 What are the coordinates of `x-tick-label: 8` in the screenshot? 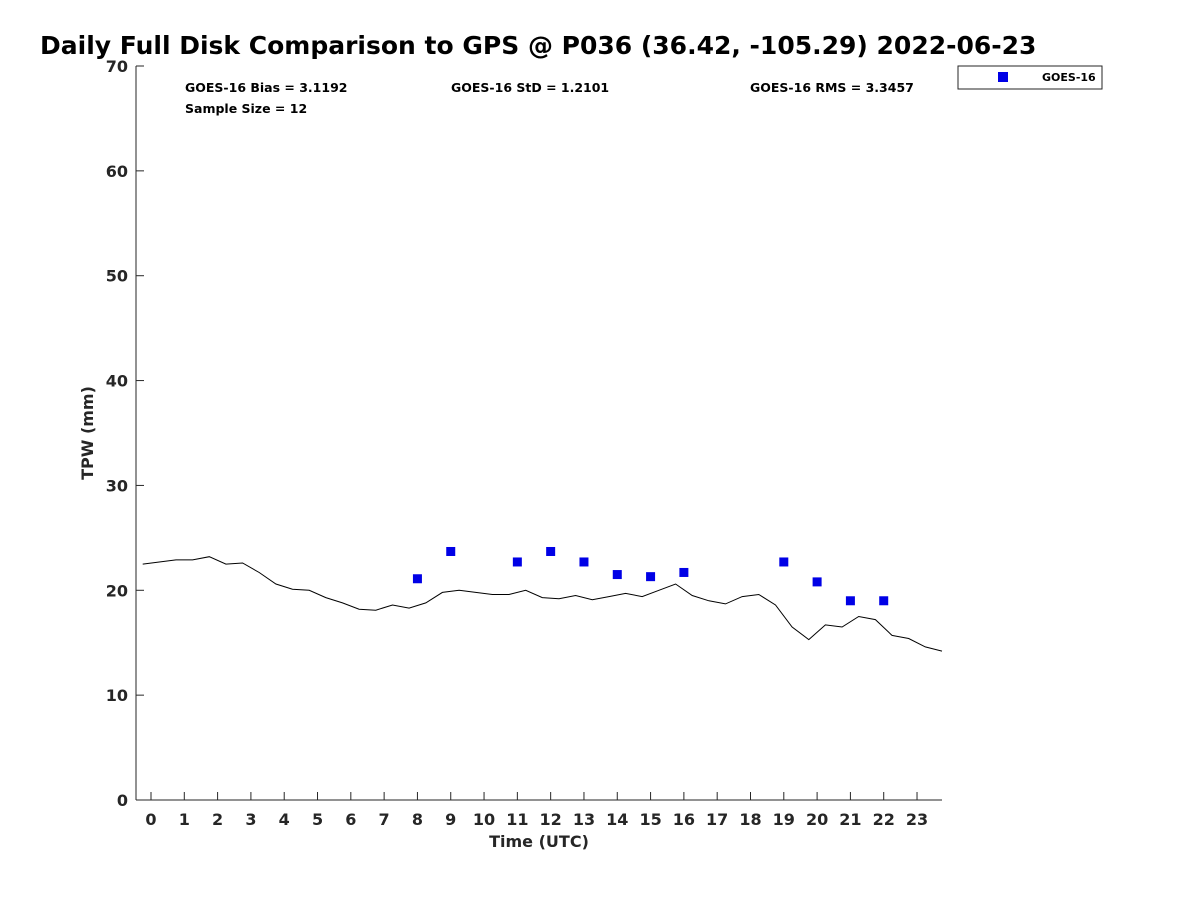 It's located at (417, 819).